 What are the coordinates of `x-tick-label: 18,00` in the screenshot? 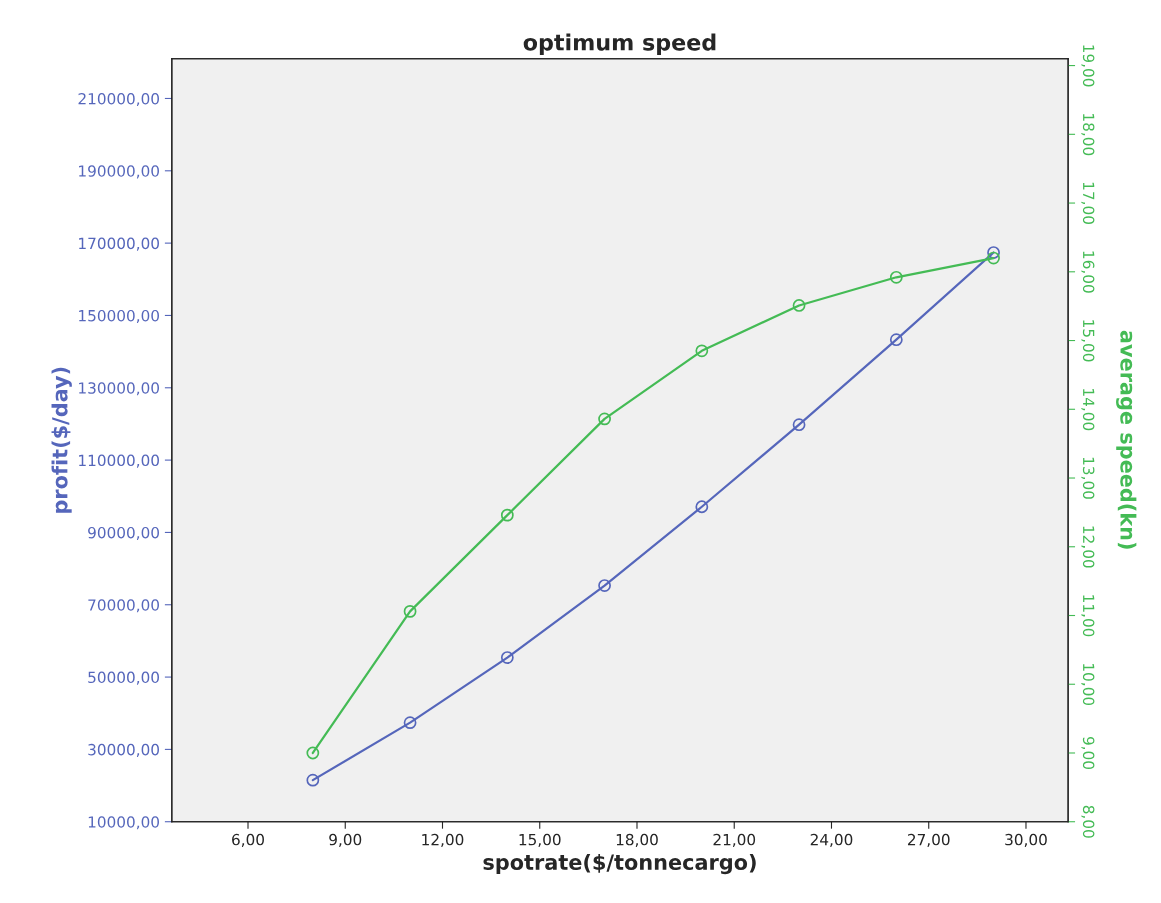 It's located at (637, 840).